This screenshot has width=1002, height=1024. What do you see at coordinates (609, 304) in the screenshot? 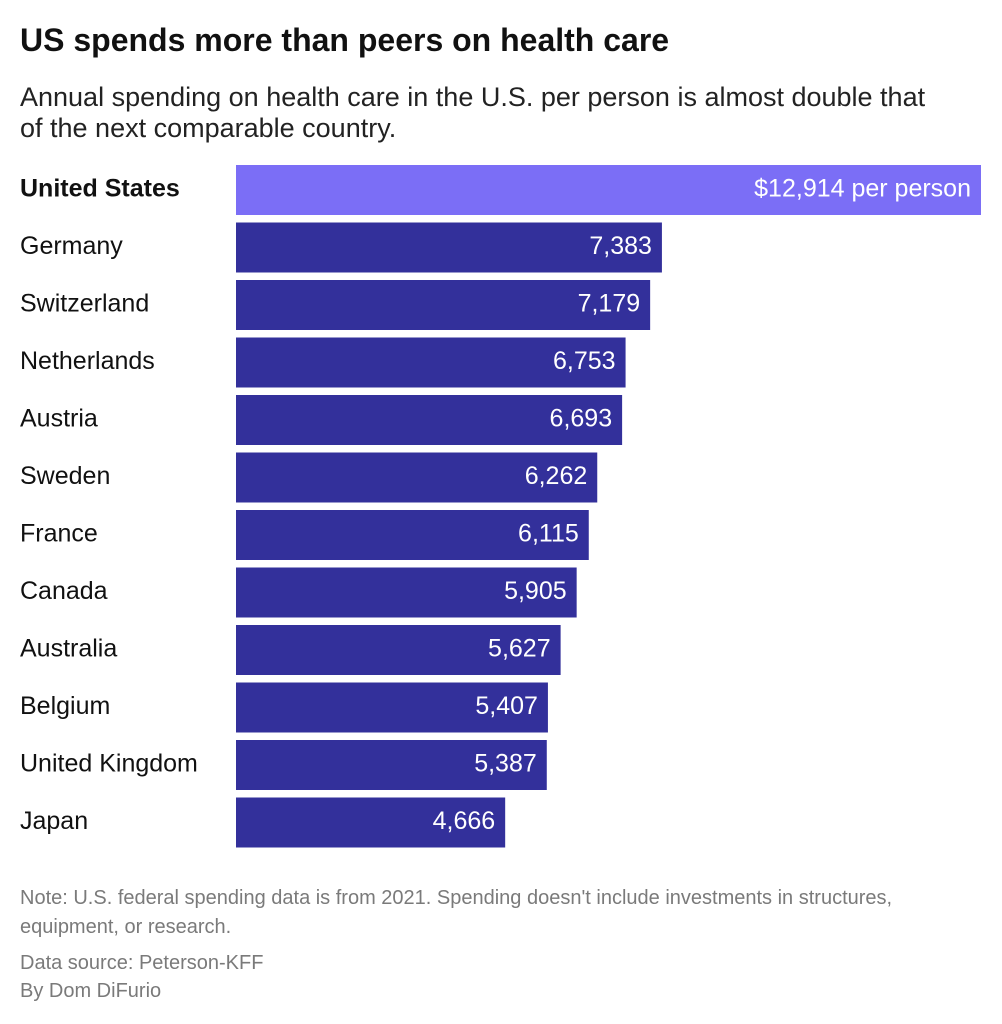
I see `value-label: 7,179` at bounding box center [609, 304].